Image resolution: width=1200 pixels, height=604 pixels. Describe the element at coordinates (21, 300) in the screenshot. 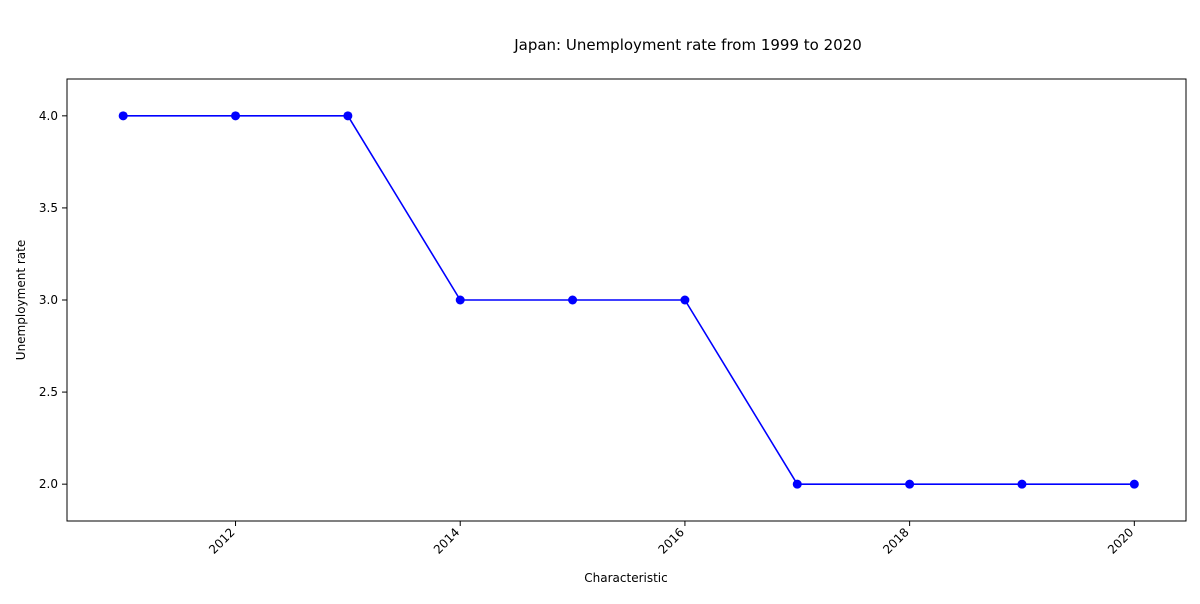

I see `y-axis-label: Unemployment rate` at that location.